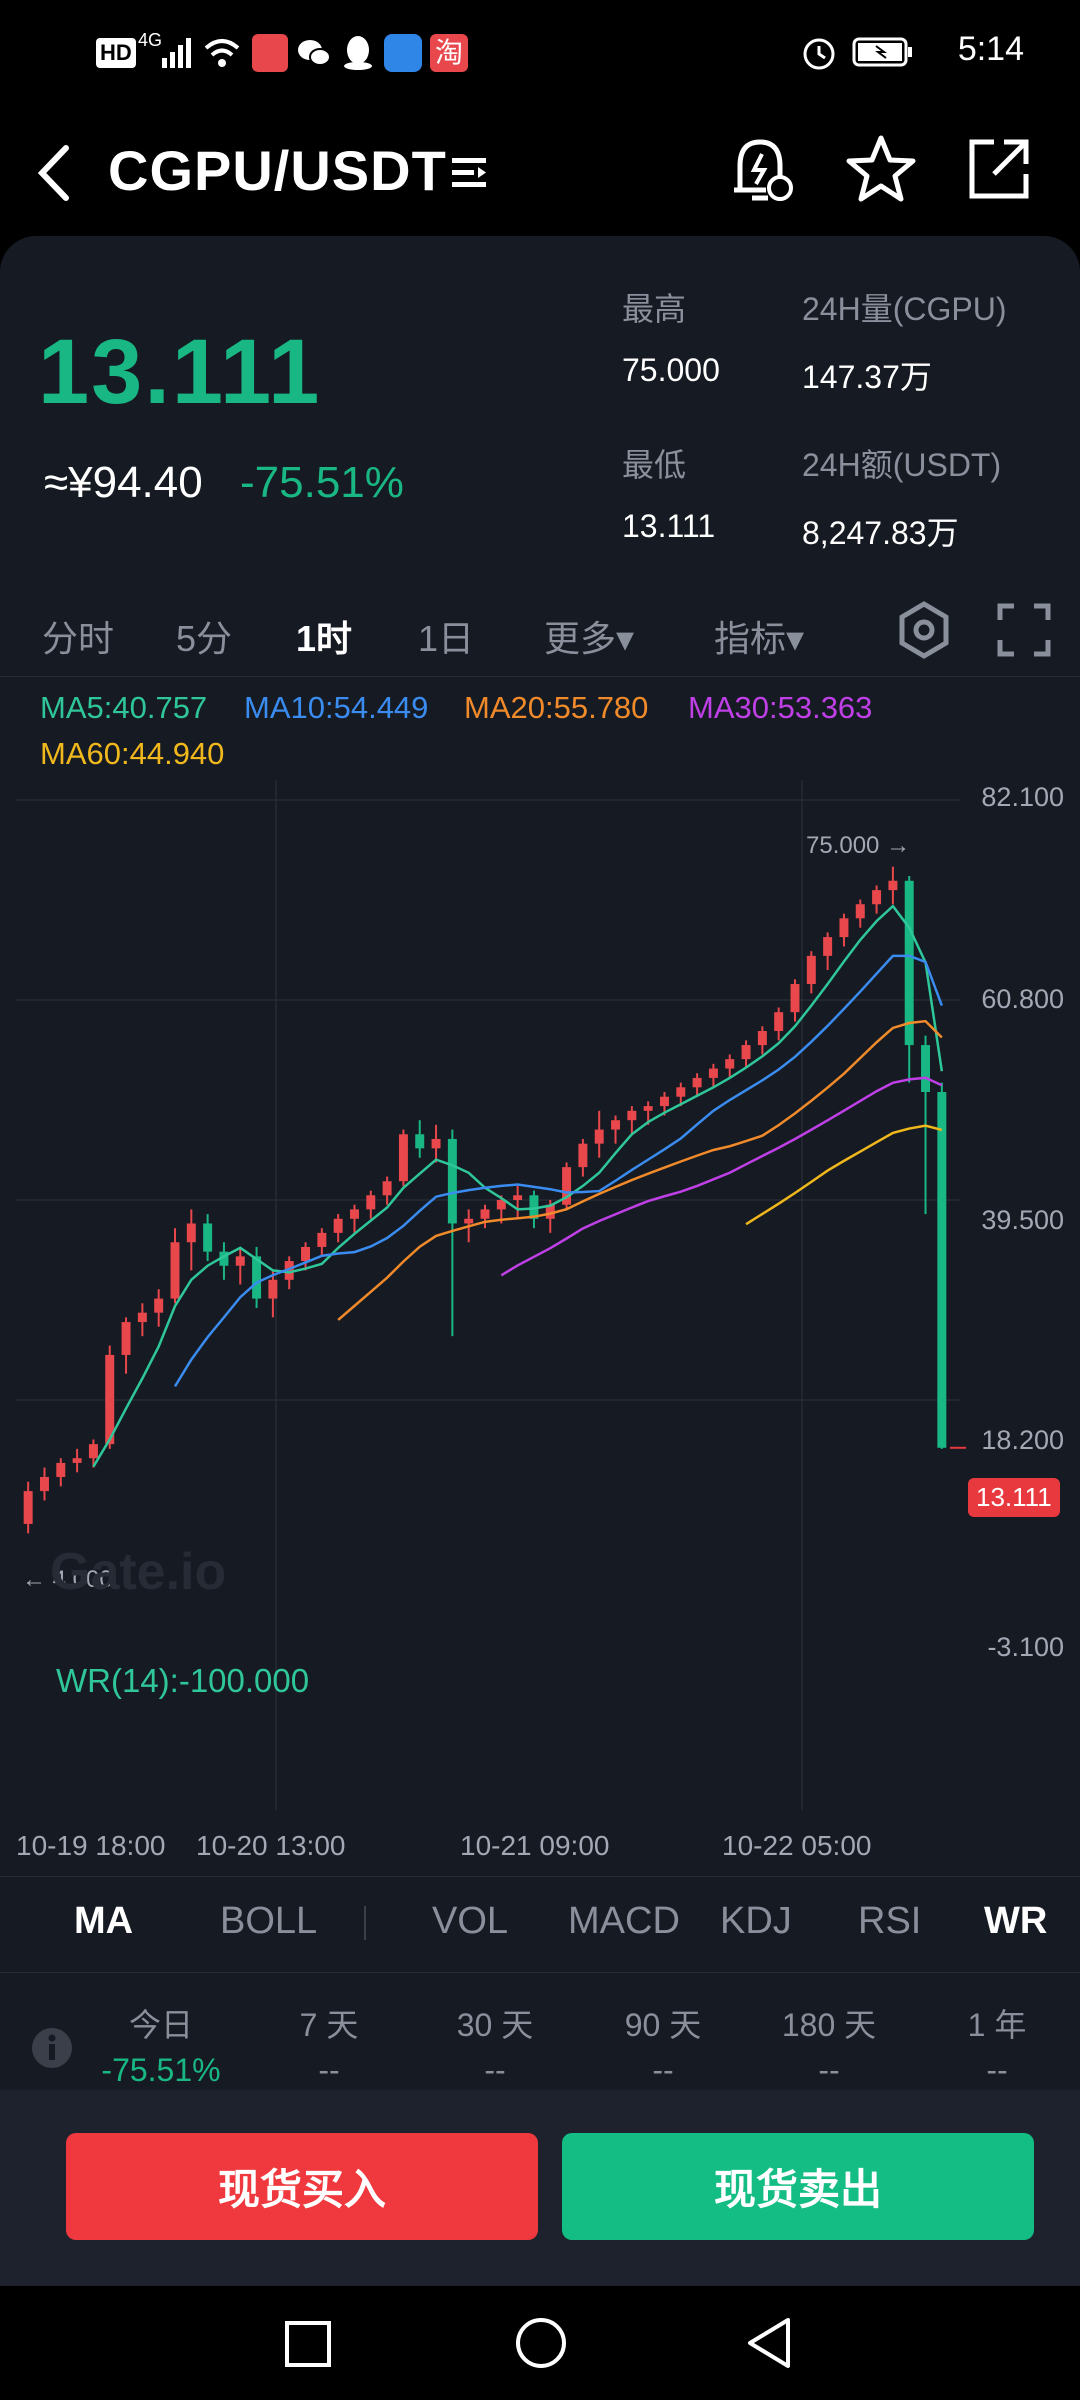 Image resolution: width=1080 pixels, height=2400 pixels. Describe the element at coordinates (222, 52) in the screenshot. I see `wifi-icon` at that location.